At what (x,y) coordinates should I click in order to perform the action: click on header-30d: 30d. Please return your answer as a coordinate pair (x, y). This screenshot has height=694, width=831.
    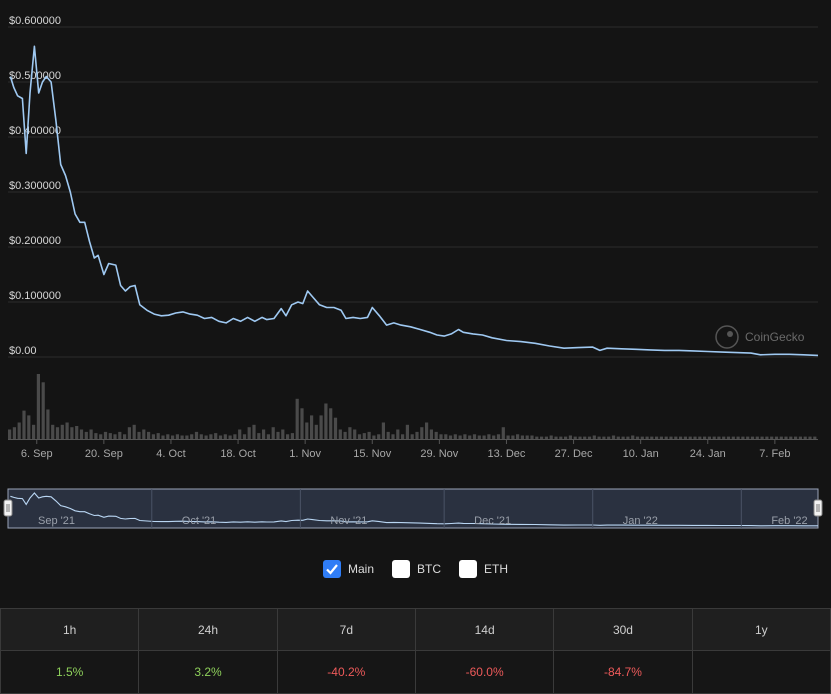
    Looking at the image, I should click on (623, 629).